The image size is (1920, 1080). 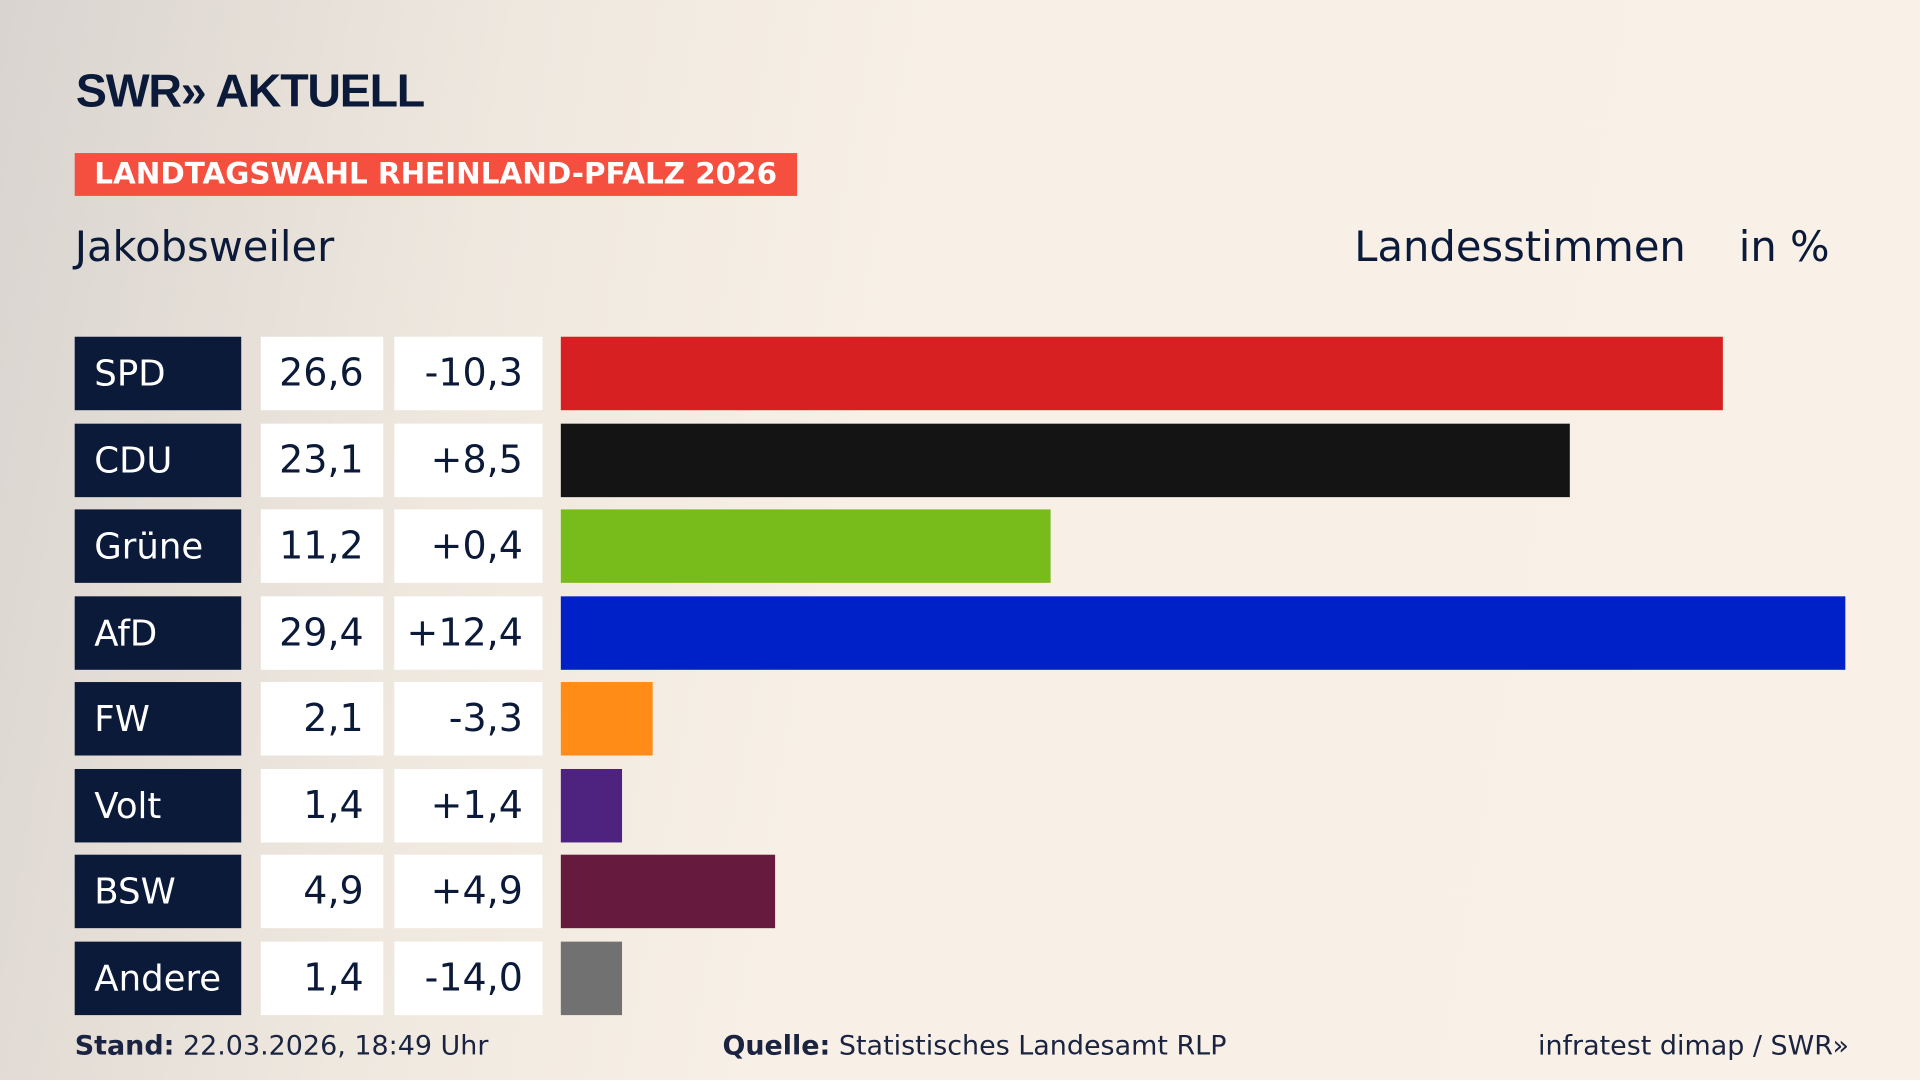 What do you see at coordinates (468, 373) in the screenshot?
I see `diff-label: -10,3` at bounding box center [468, 373].